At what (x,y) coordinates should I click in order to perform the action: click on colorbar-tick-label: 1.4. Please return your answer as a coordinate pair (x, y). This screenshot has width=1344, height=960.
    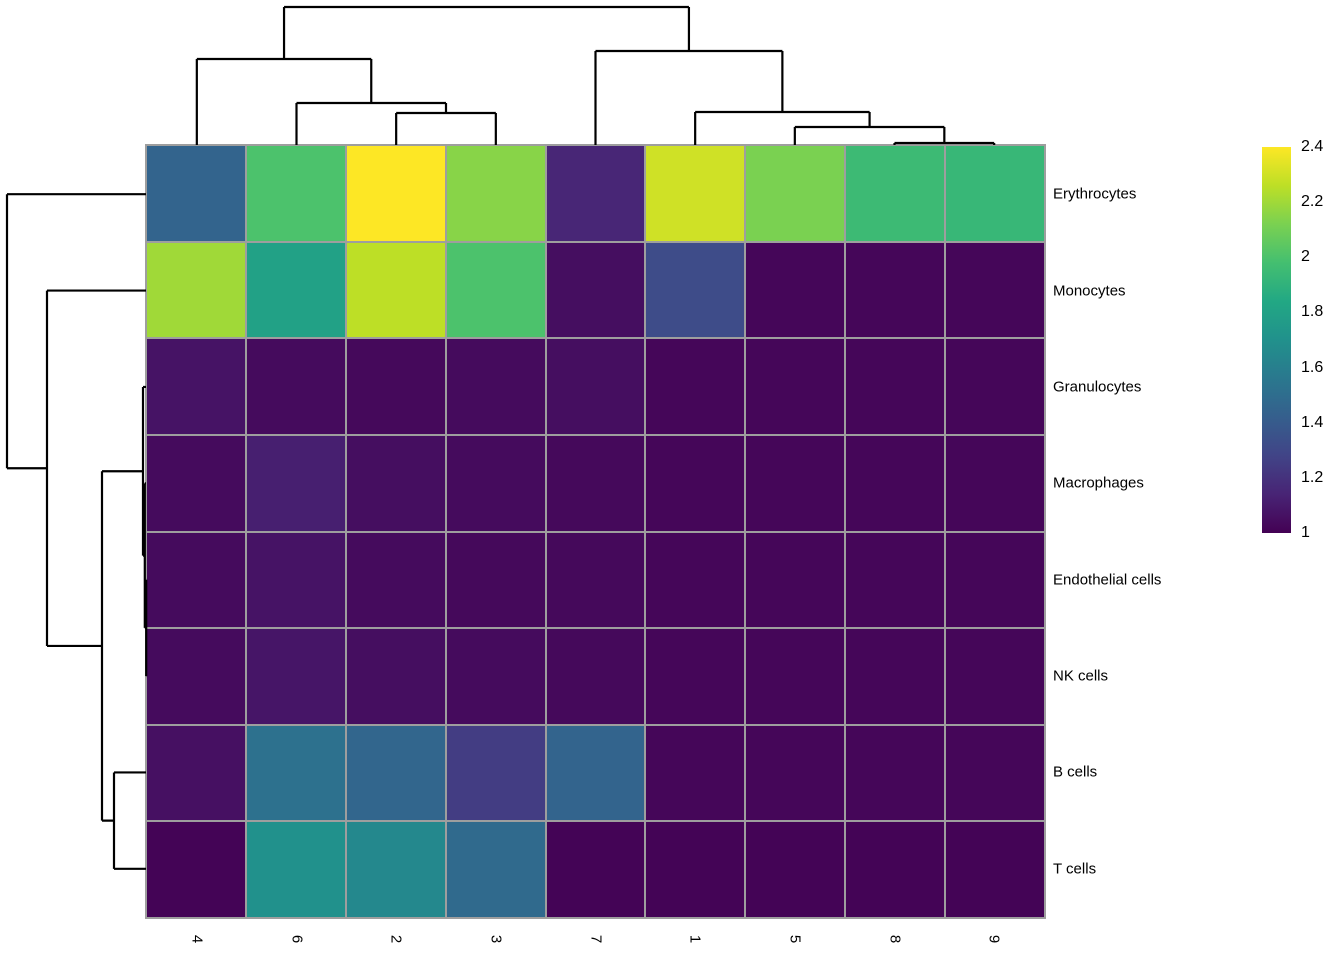
    Looking at the image, I should click on (1312, 422).